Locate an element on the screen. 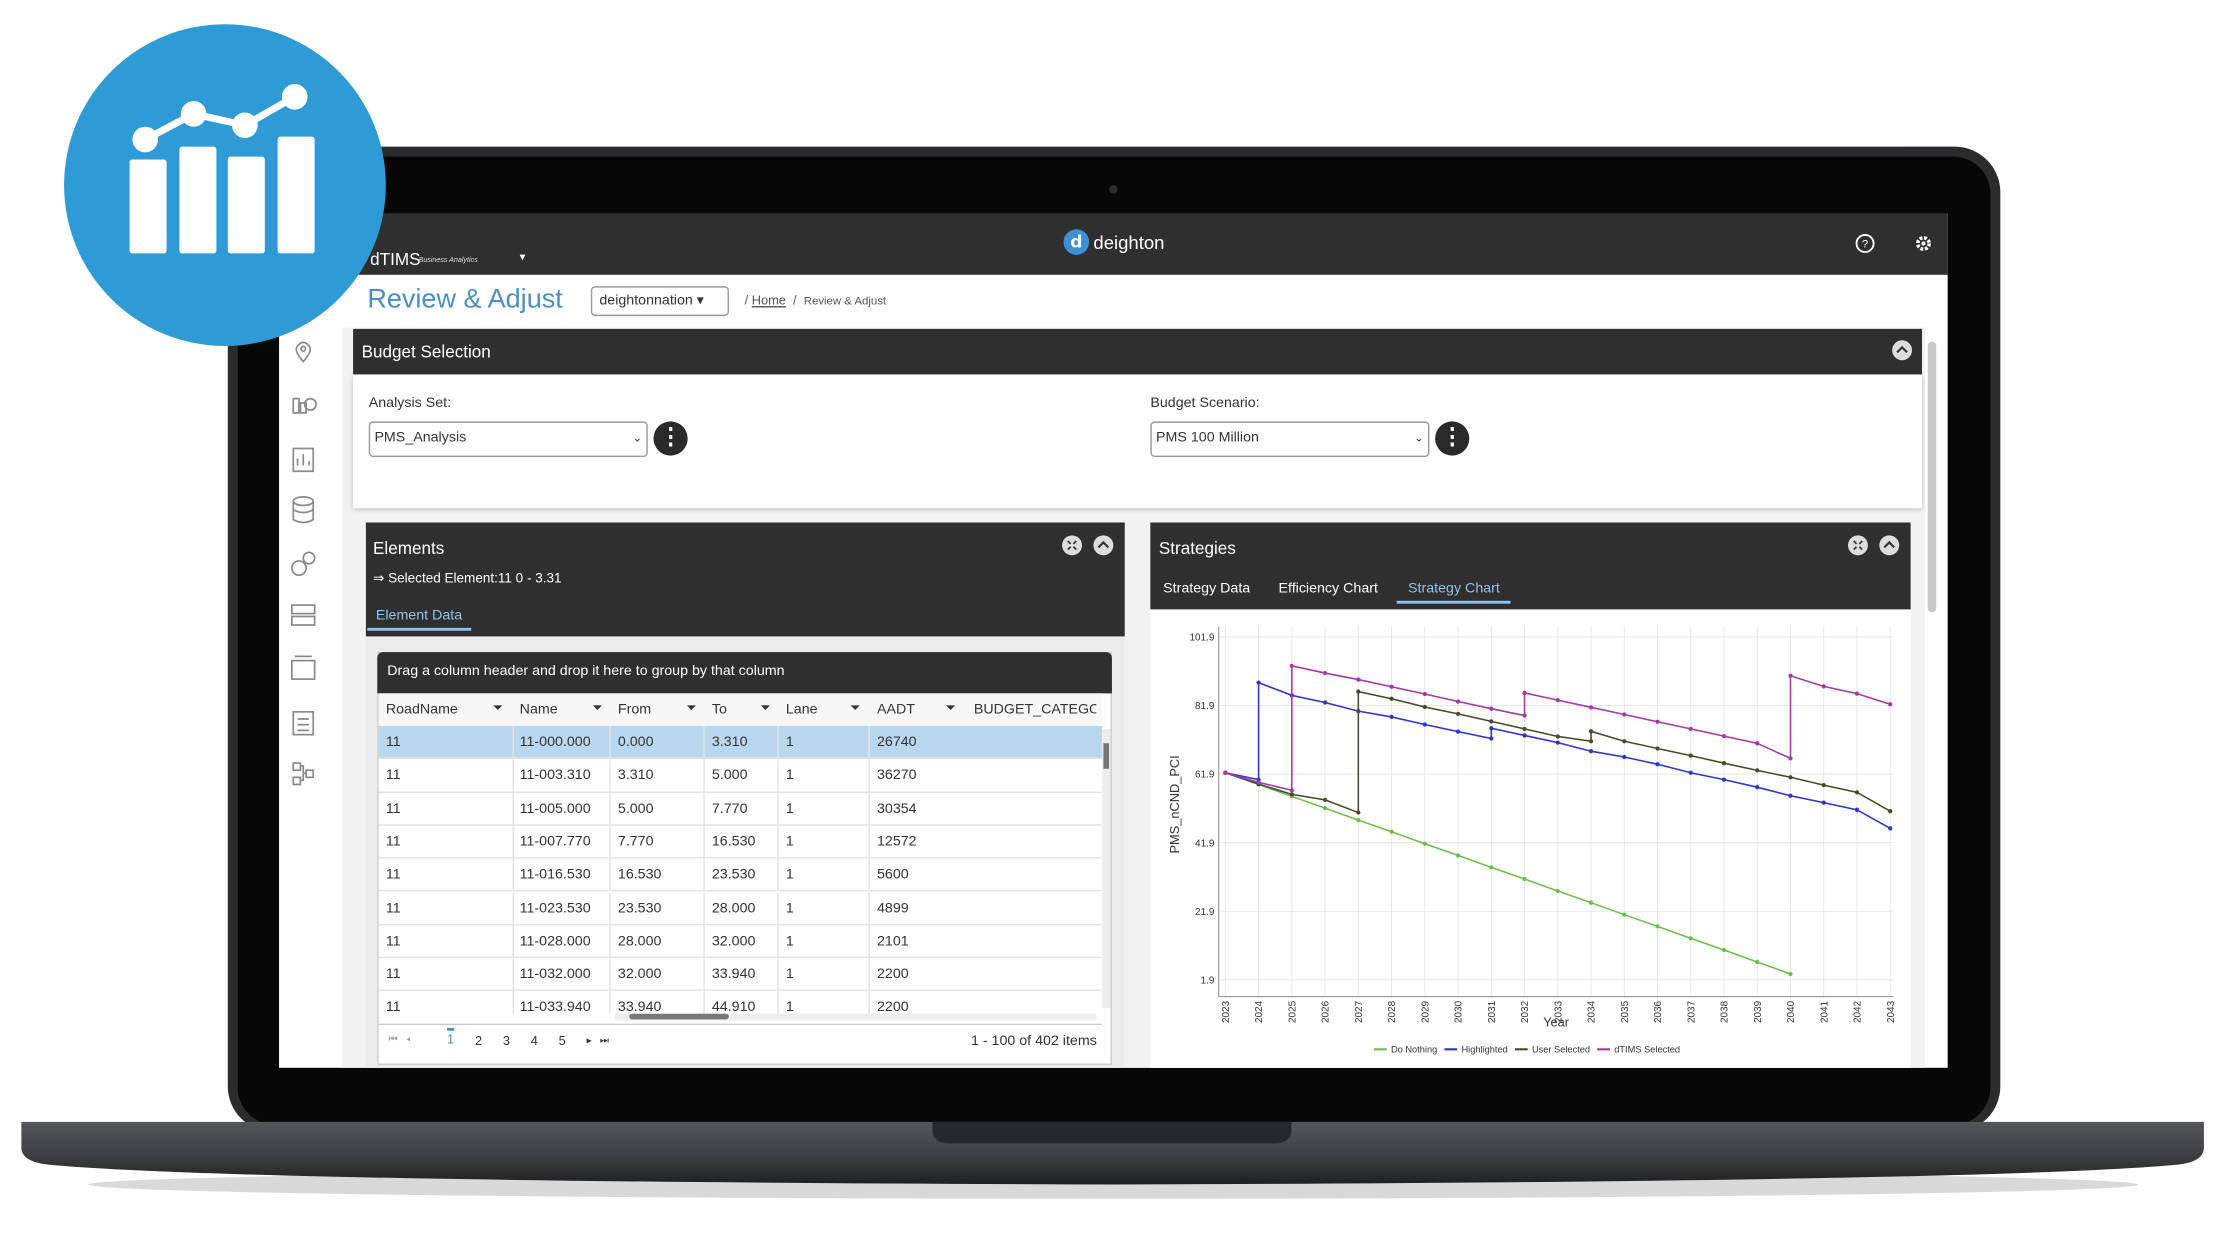  y-tick-label: 101.9 is located at coordinates (1202, 638).